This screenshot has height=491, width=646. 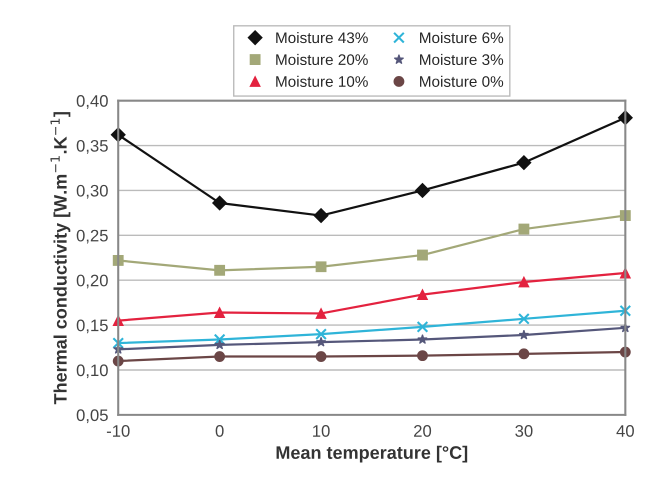 What do you see at coordinates (462, 38) in the screenshot?
I see `legend-label: Moisture 6%` at bounding box center [462, 38].